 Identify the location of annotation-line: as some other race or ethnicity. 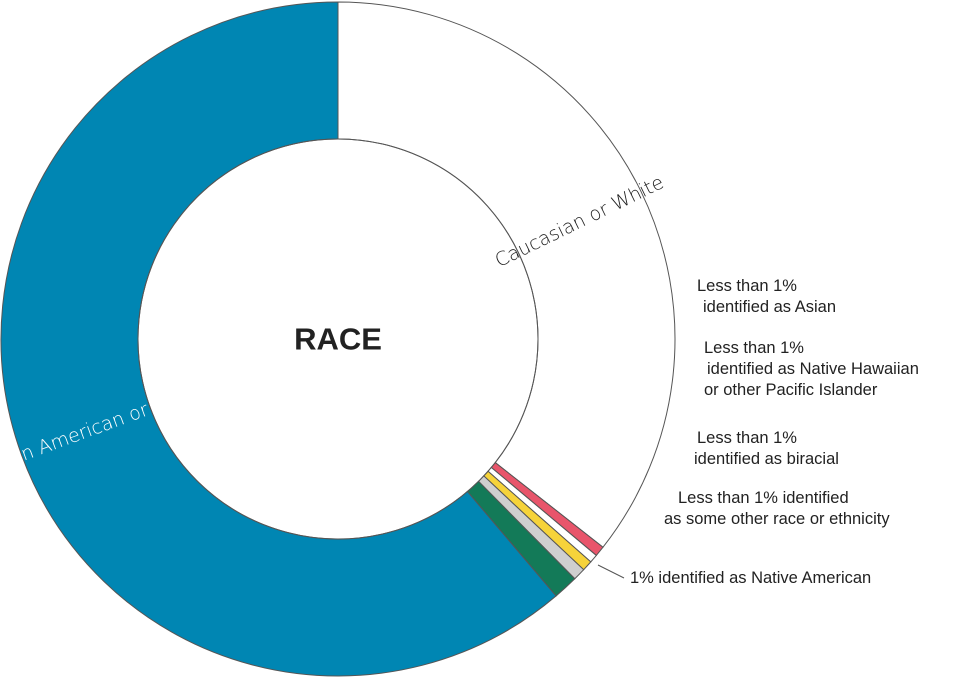
(777, 519).